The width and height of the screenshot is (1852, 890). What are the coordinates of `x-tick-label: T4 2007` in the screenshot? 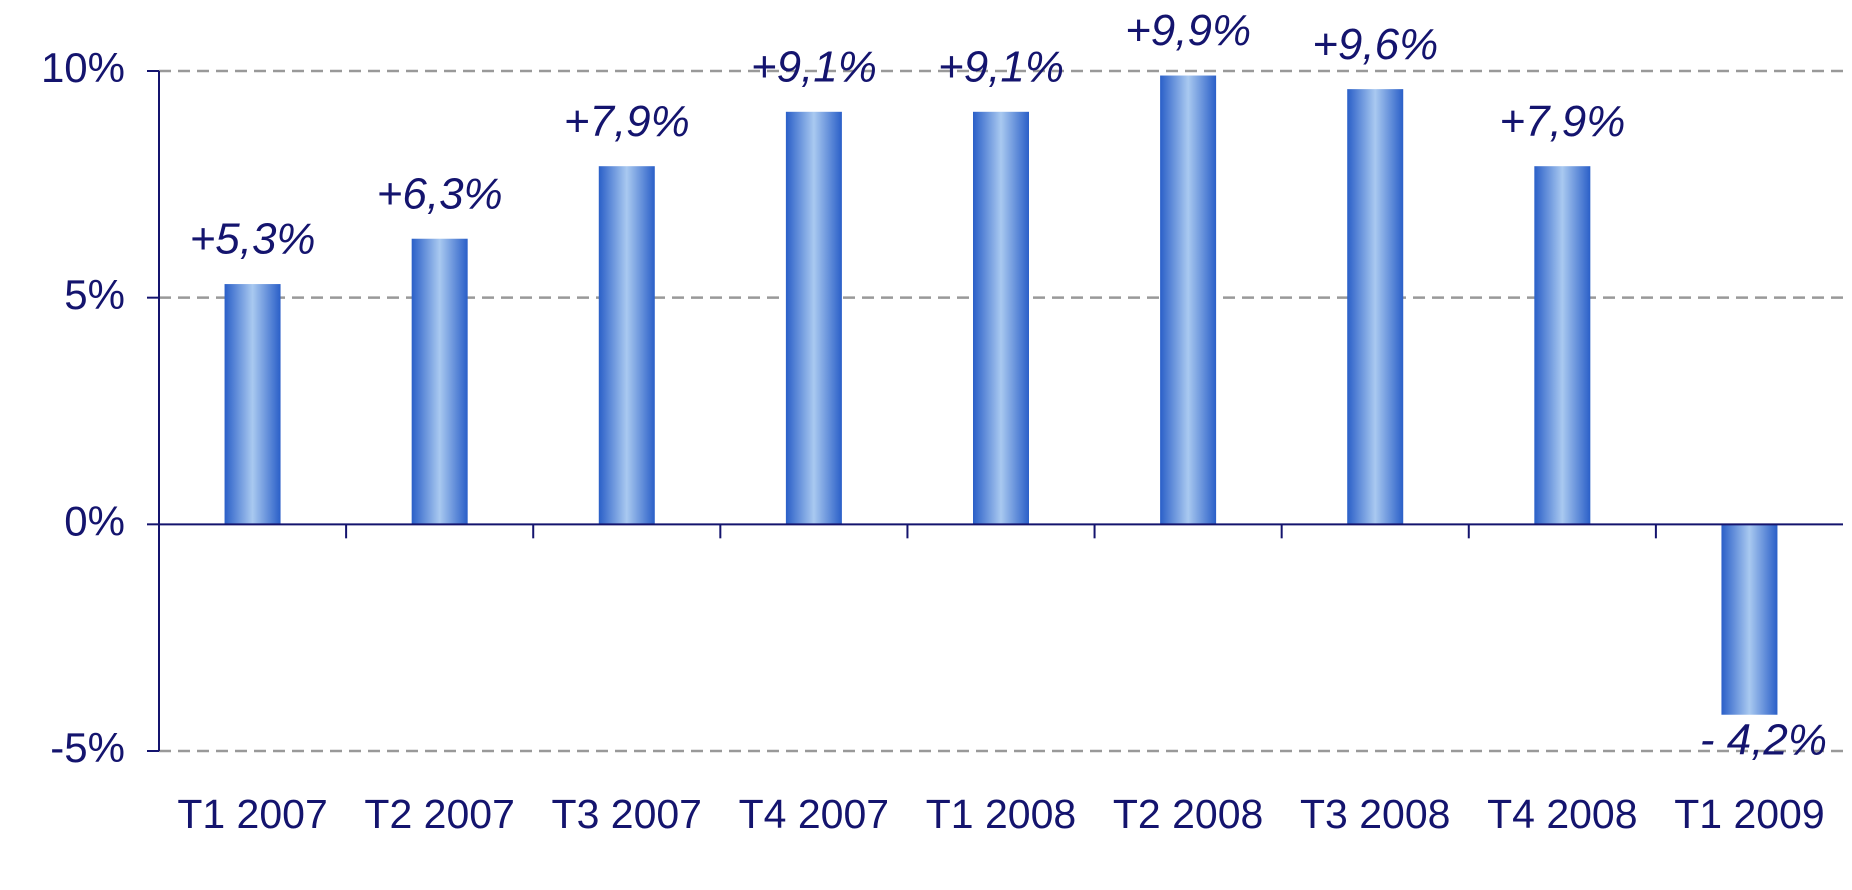 It's located at (814, 814).